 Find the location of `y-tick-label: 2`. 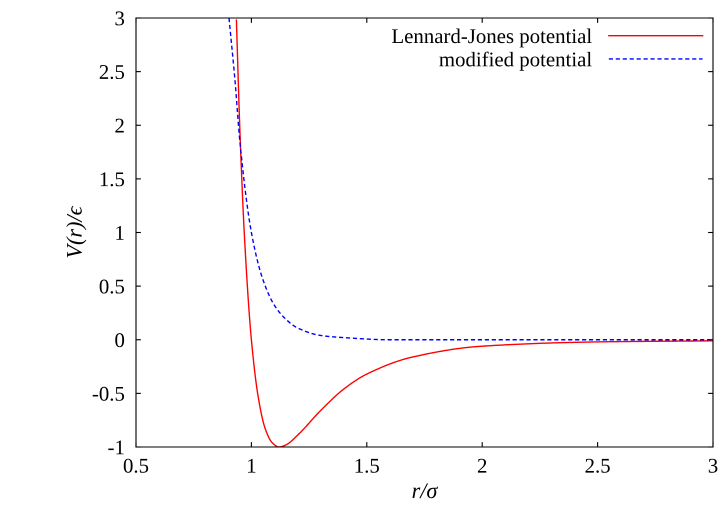

y-tick-label: 2 is located at coordinates (119, 125).